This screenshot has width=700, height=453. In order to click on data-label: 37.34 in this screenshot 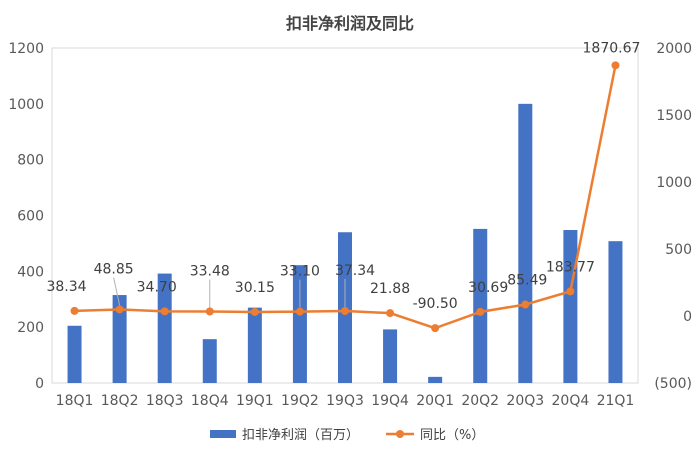, I will do `click(355, 271)`.